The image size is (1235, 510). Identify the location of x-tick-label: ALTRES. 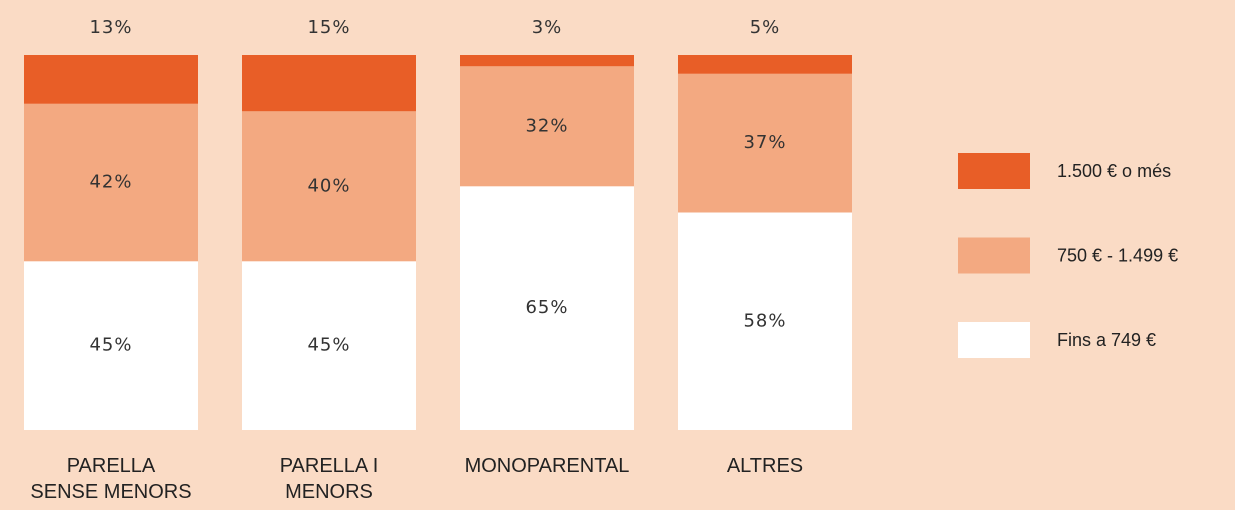
(765, 466).